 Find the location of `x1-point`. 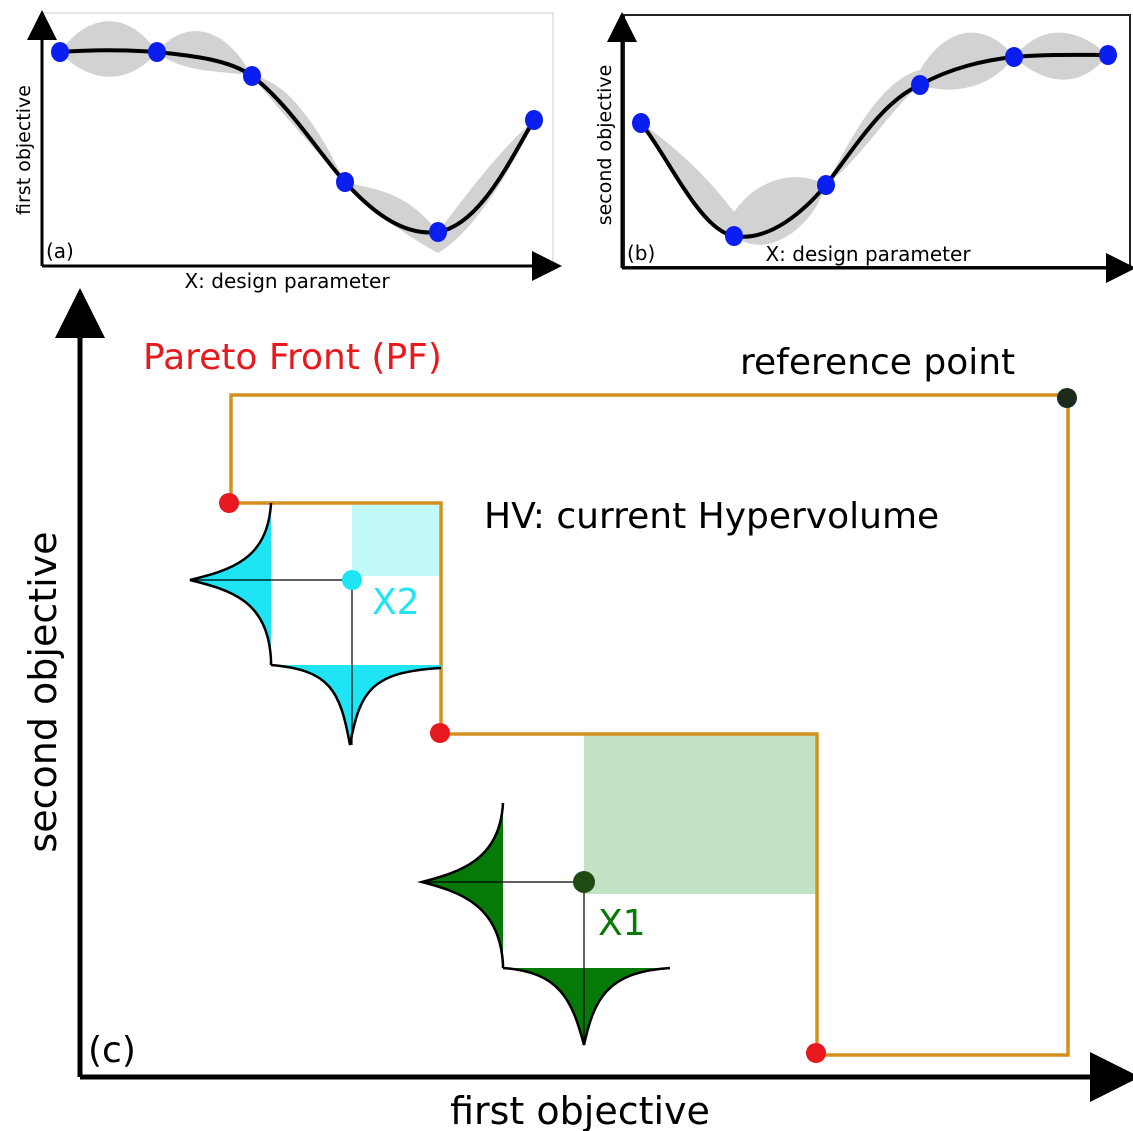

x1-point is located at coordinates (584, 882).